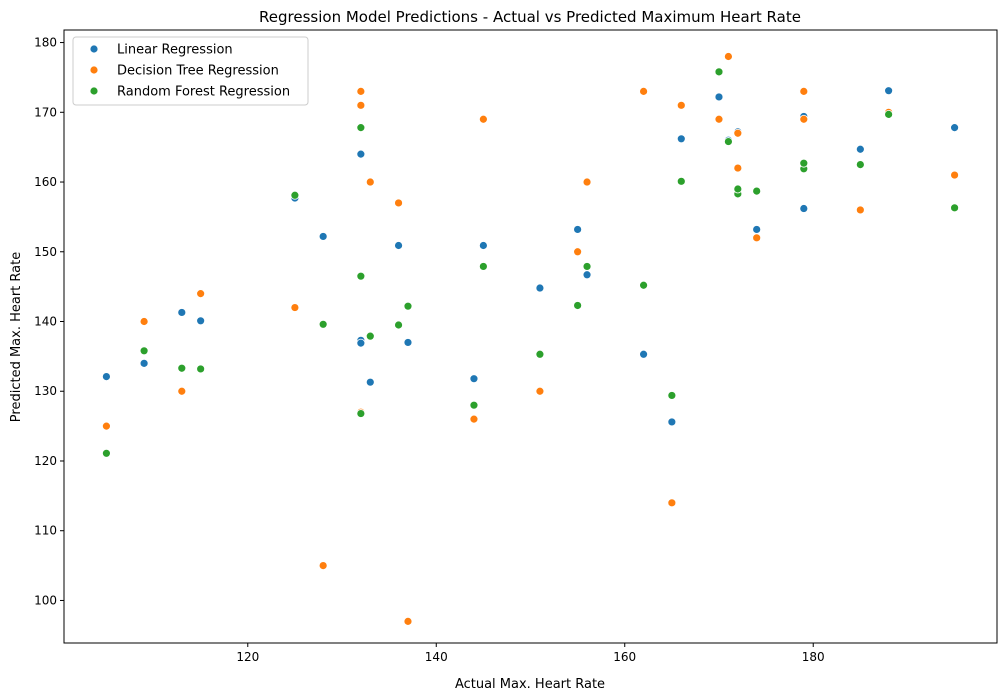  Describe the element at coordinates (45, 182) in the screenshot. I see `y-tick-label: 160` at that location.